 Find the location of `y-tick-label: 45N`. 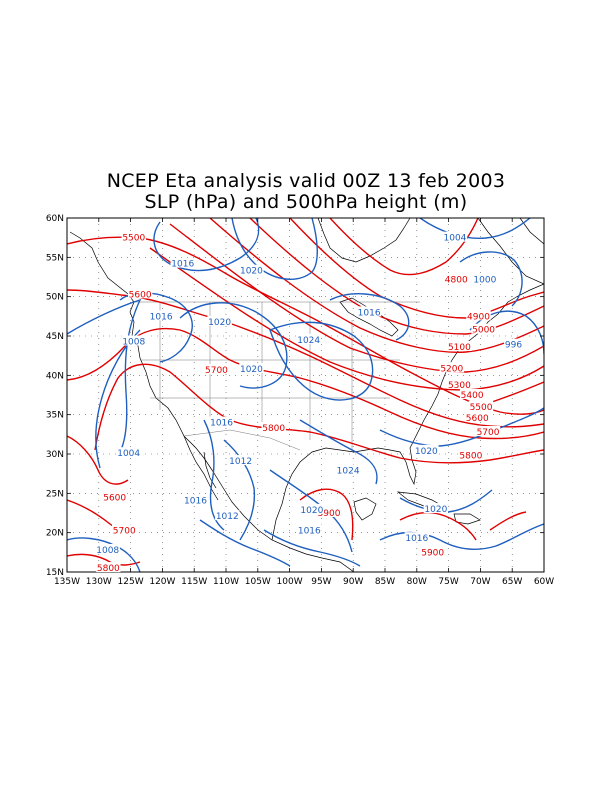

y-tick-label: 45N is located at coordinates (55, 337).